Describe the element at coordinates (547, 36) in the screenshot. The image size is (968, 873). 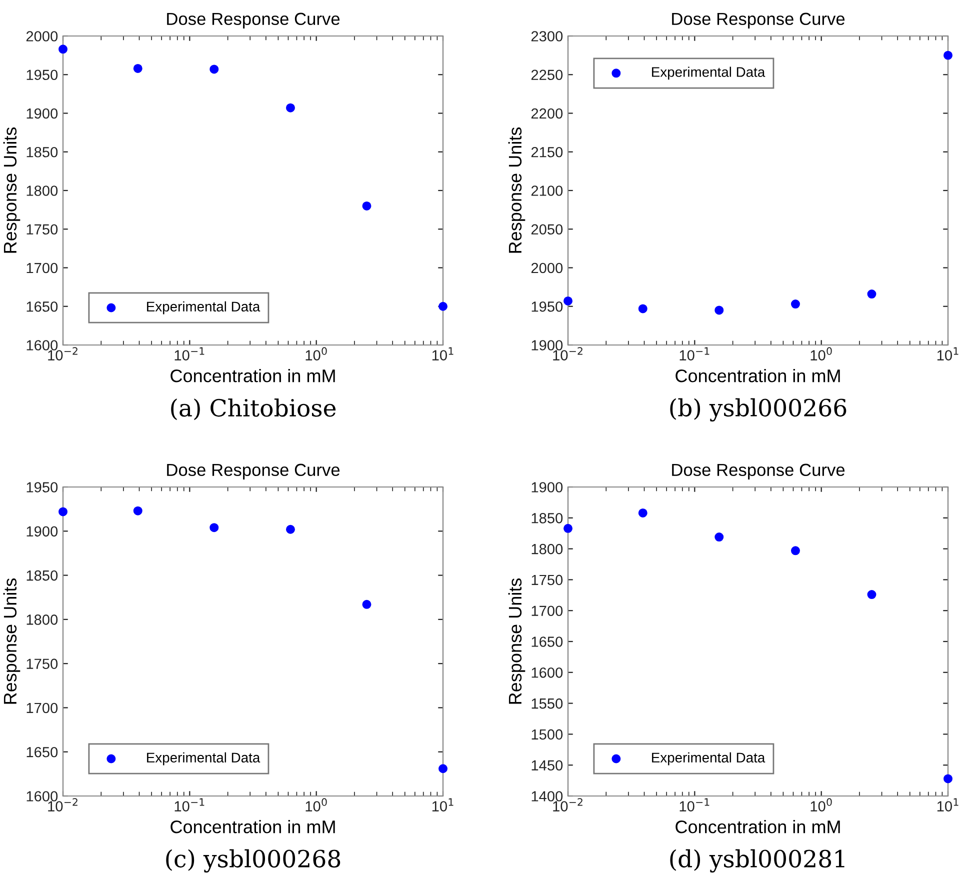
I see `y-tick-label: 2300` at that location.